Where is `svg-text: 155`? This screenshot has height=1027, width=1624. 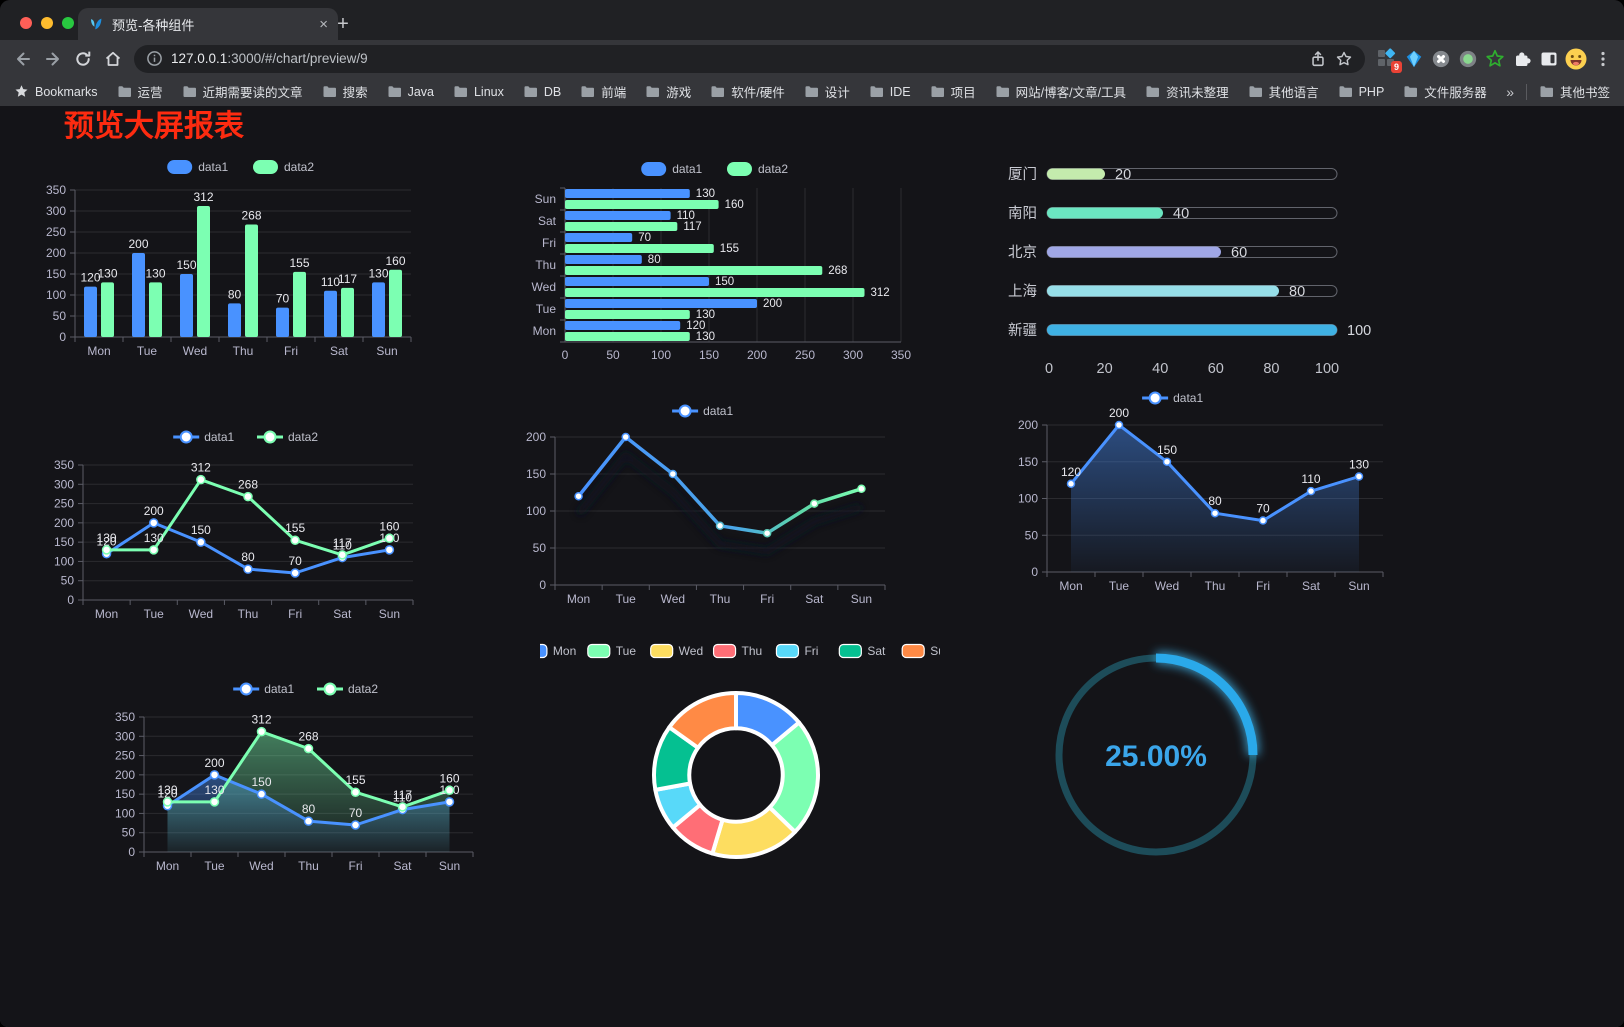
svg-text: 155 is located at coordinates (355, 780).